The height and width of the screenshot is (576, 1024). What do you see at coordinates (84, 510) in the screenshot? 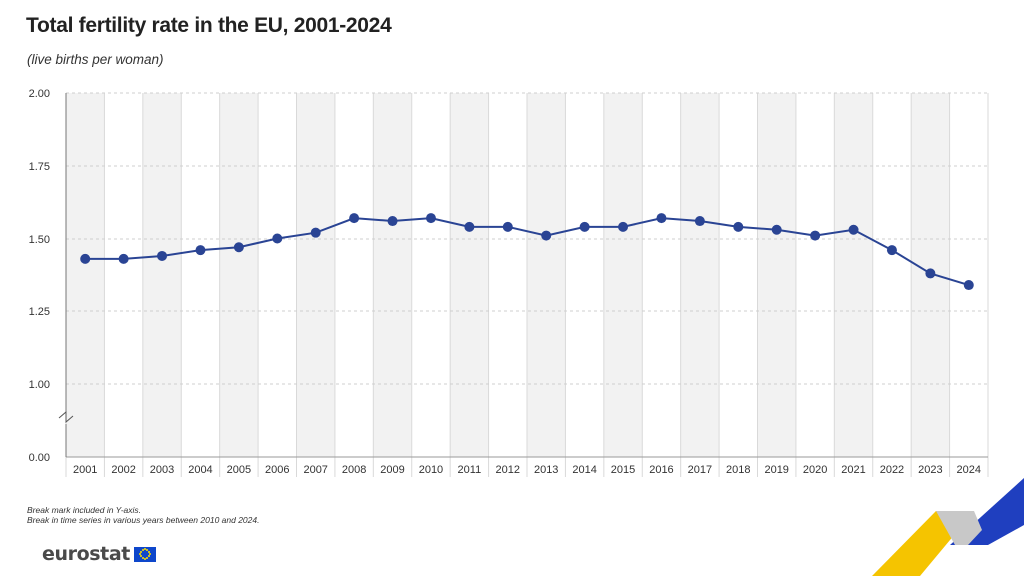
I see `footnote-break-mark: Break mark included in Y-axis.` at bounding box center [84, 510].